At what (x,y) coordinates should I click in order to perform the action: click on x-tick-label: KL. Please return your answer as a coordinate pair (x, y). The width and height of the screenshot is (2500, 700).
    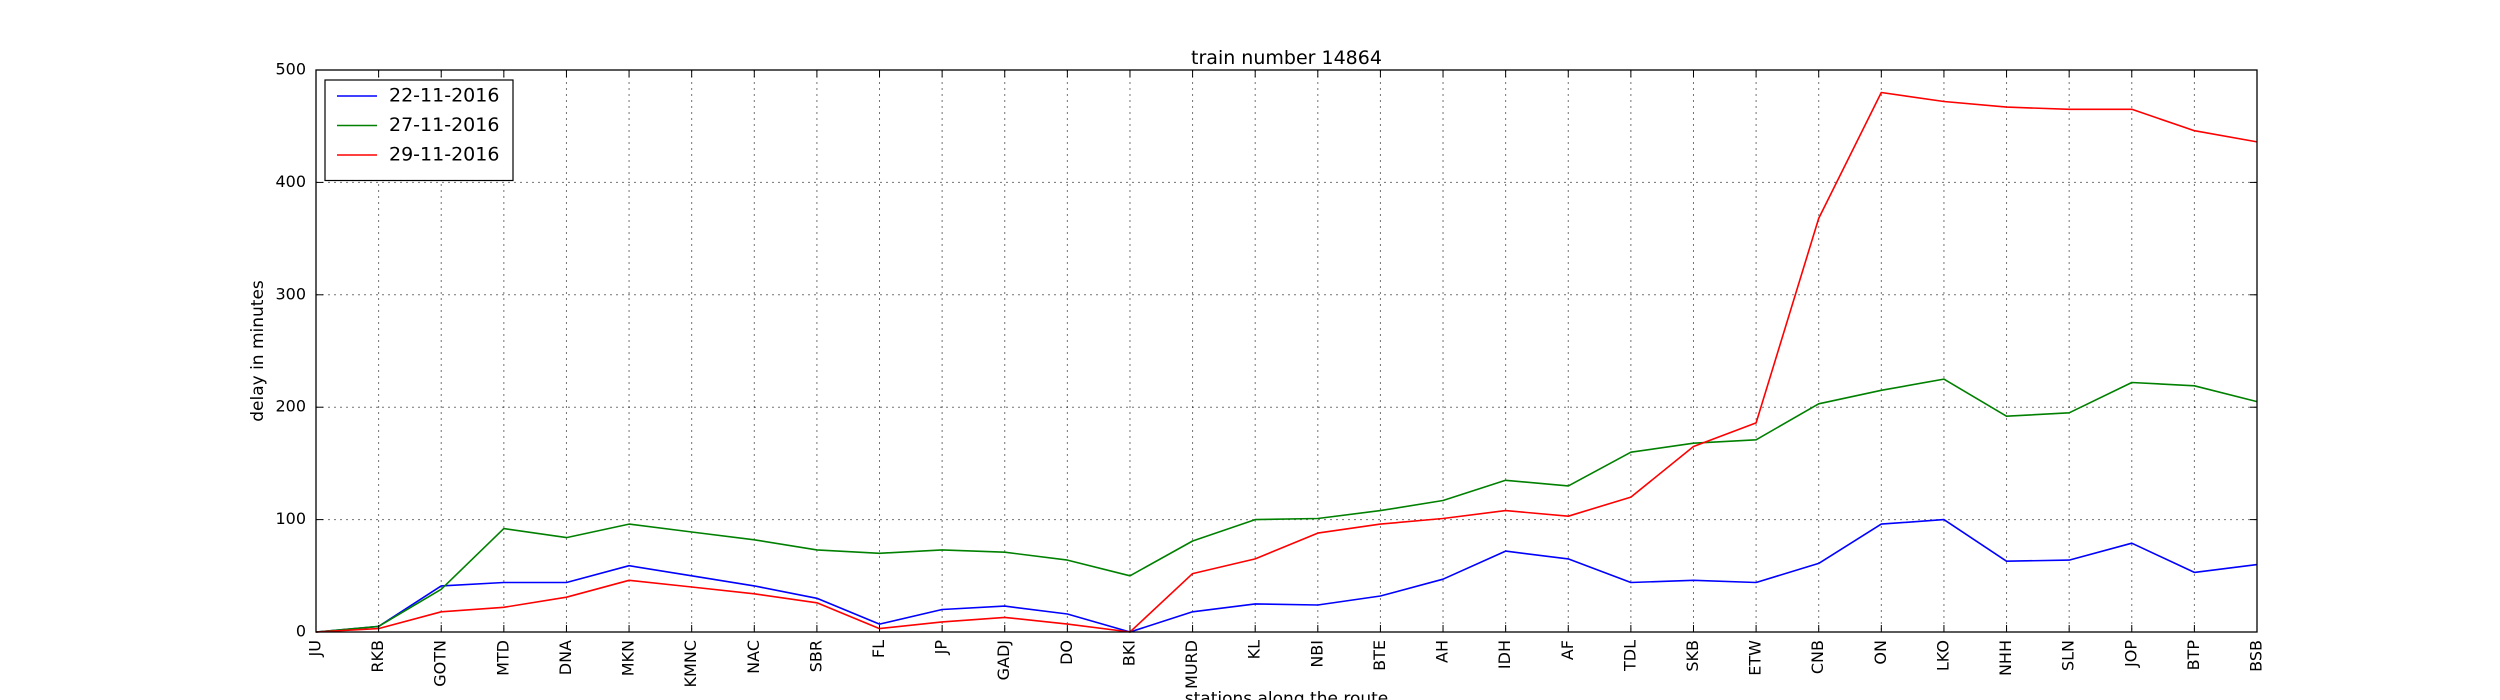
    Looking at the image, I should click on (1254, 649).